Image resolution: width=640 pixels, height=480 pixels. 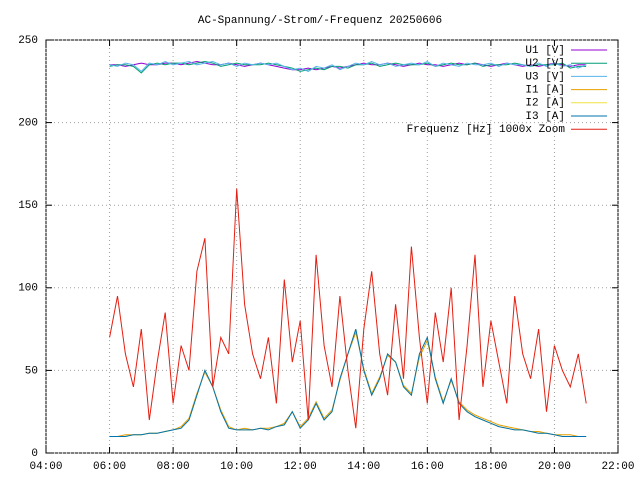 What do you see at coordinates (28, 41) in the screenshot?
I see `y-tick-label: 250` at bounding box center [28, 41].